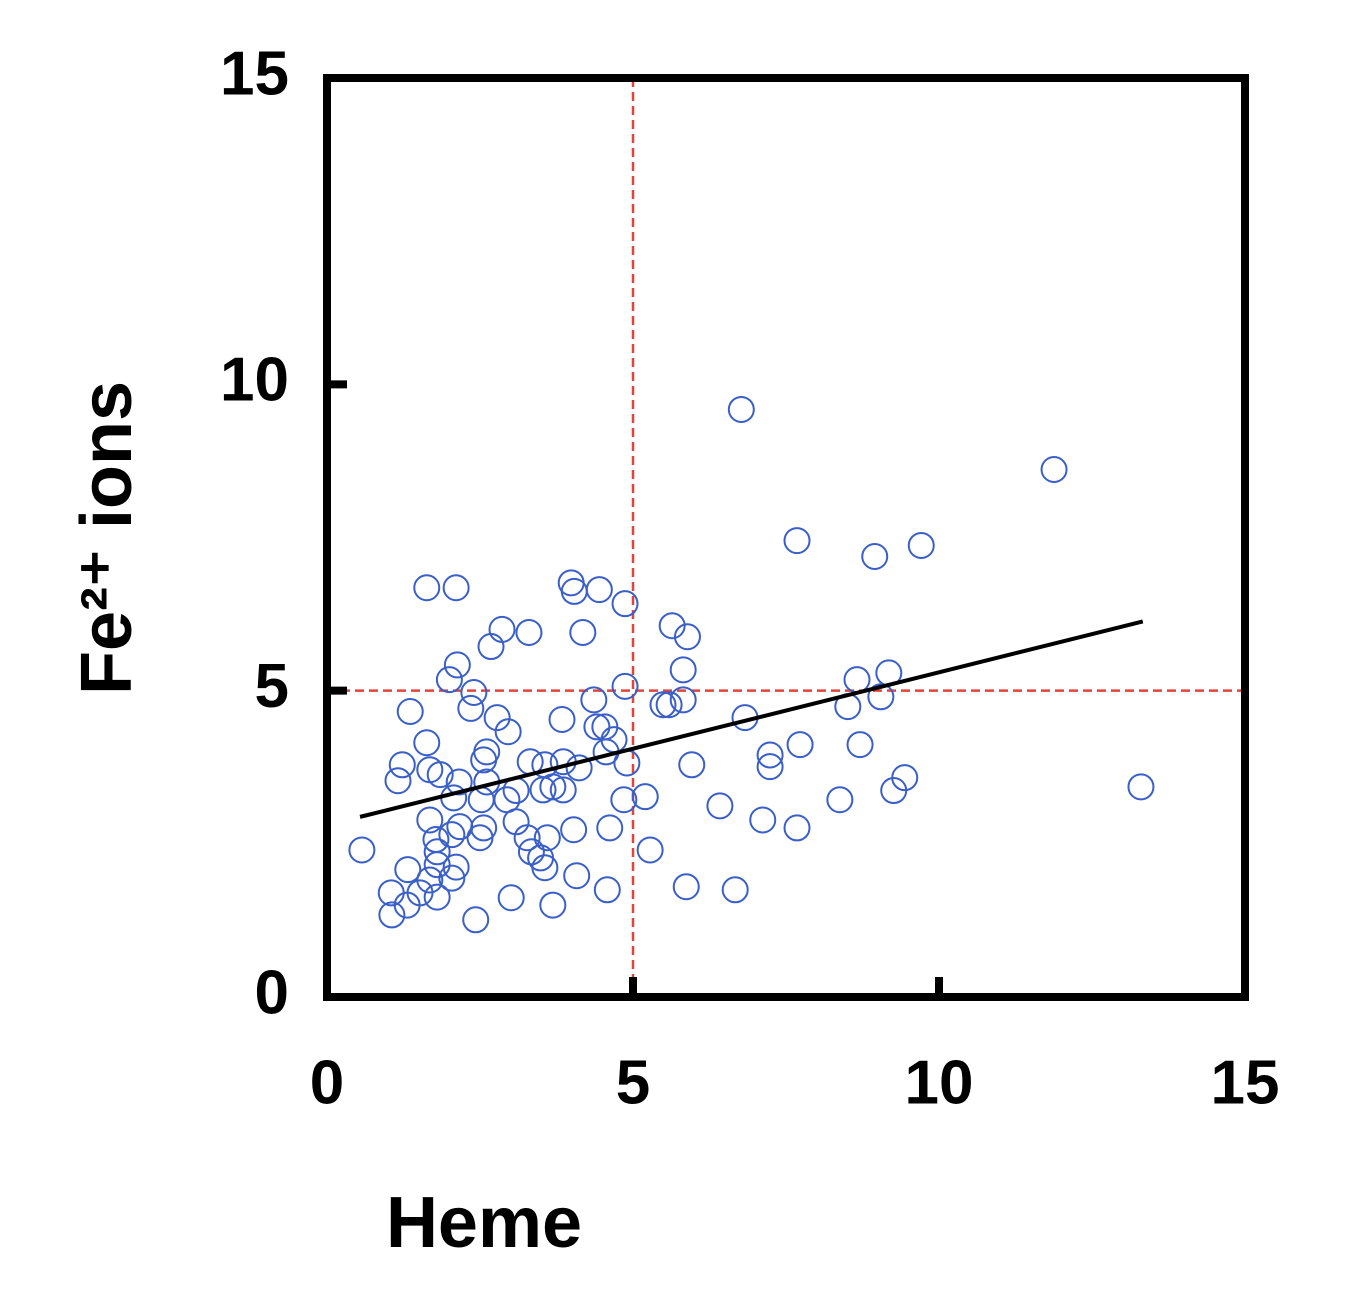 The height and width of the screenshot is (1315, 1345). I want to click on x-axis-title: Heme, so click(484, 1223).